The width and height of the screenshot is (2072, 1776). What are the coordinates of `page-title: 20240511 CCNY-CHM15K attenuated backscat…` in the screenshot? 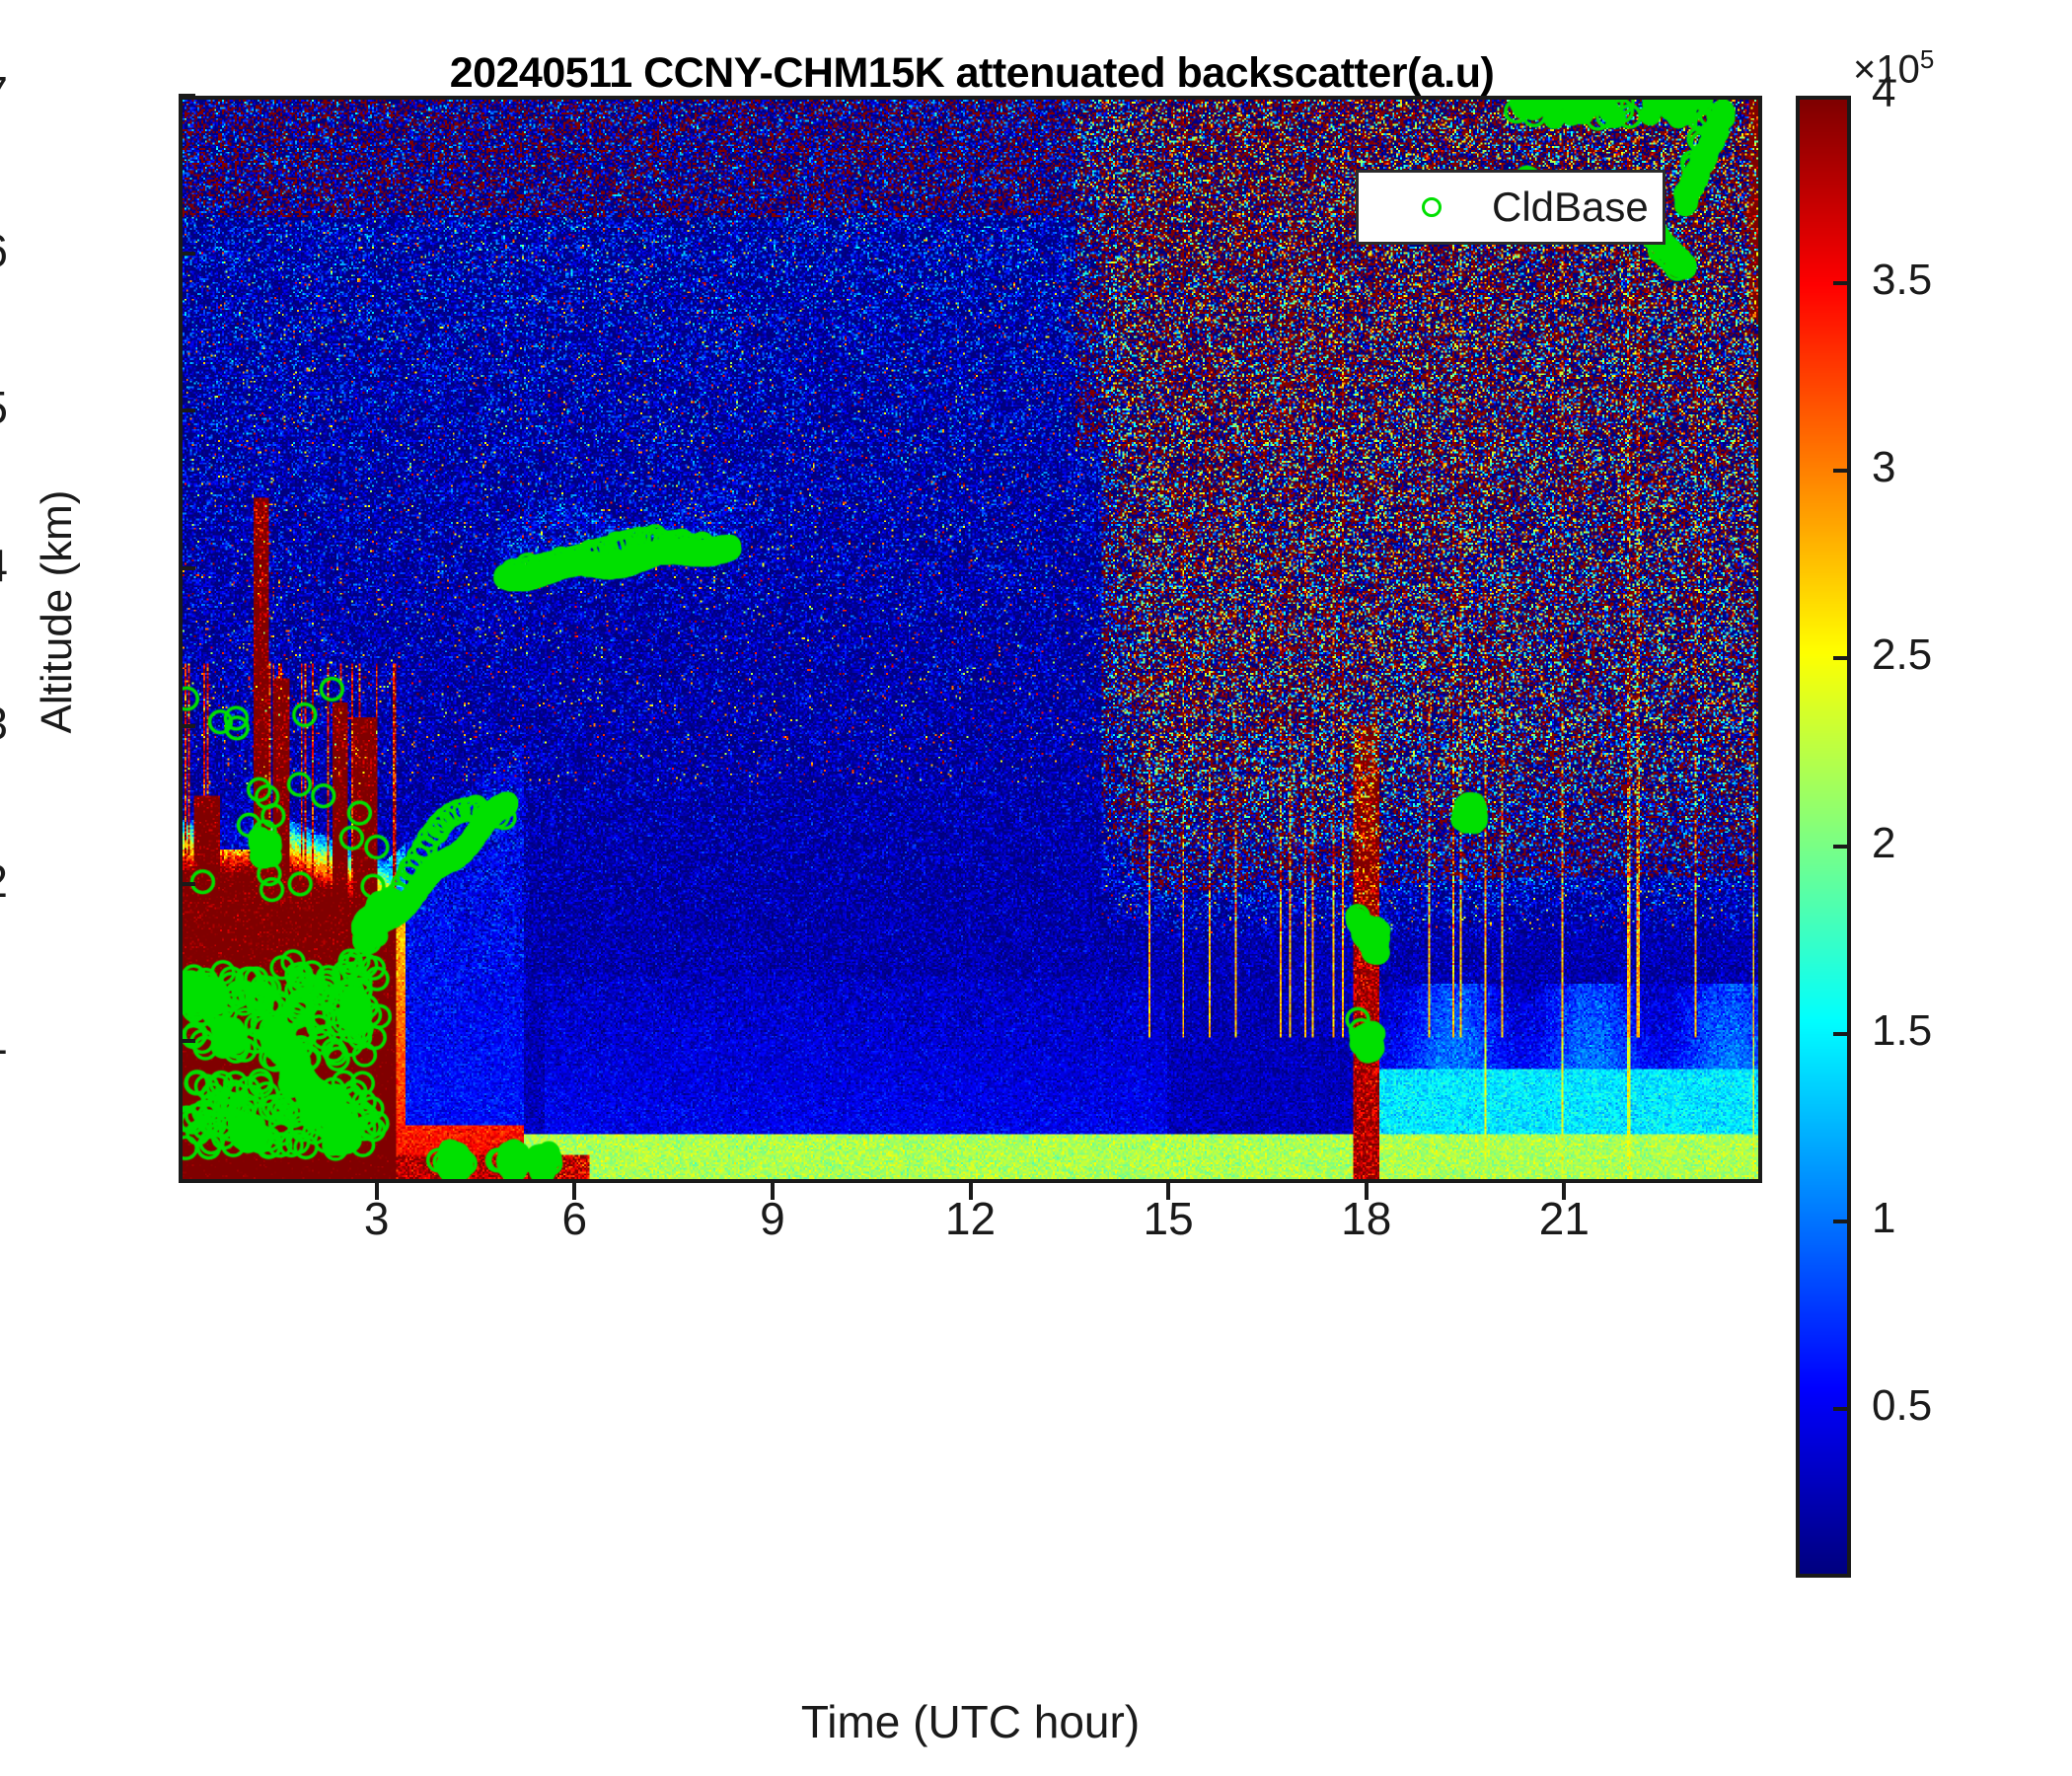 It's located at (972, 73).